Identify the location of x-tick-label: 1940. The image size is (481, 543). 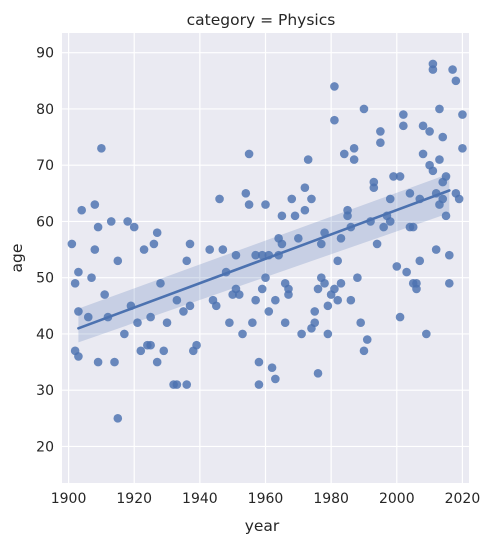
(200, 499).